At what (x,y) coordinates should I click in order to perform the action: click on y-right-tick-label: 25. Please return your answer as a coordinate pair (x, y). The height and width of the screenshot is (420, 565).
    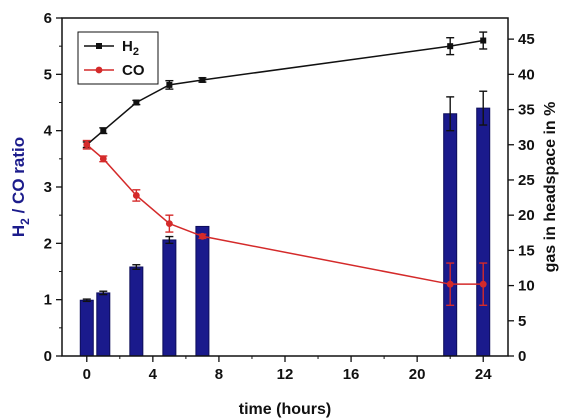
    Looking at the image, I should click on (526, 180).